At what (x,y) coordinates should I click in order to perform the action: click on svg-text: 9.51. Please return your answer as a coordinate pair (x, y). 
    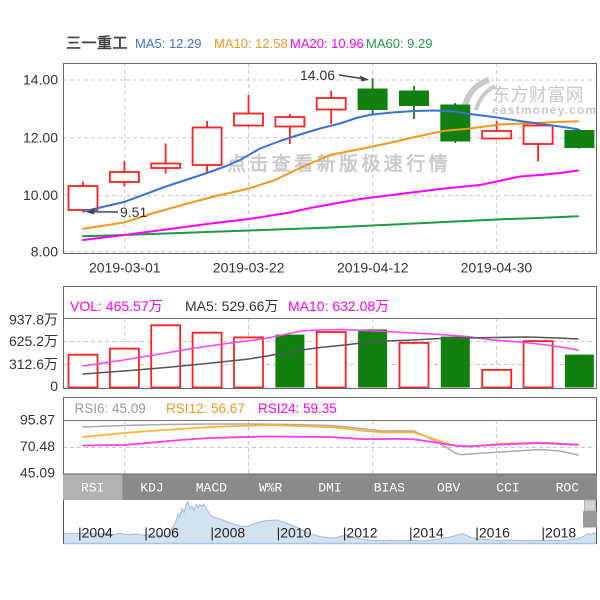
    Looking at the image, I should click on (133, 212).